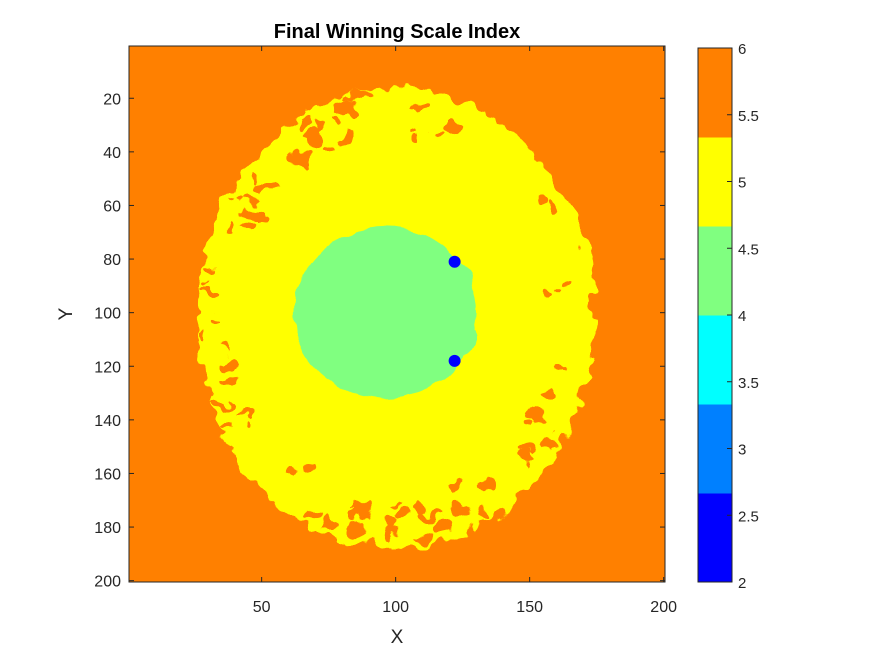 This screenshot has height=656, width=875. What do you see at coordinates (454, 261) in the screenshot?
I see `spot-upper` at bounding box center [454, 261].